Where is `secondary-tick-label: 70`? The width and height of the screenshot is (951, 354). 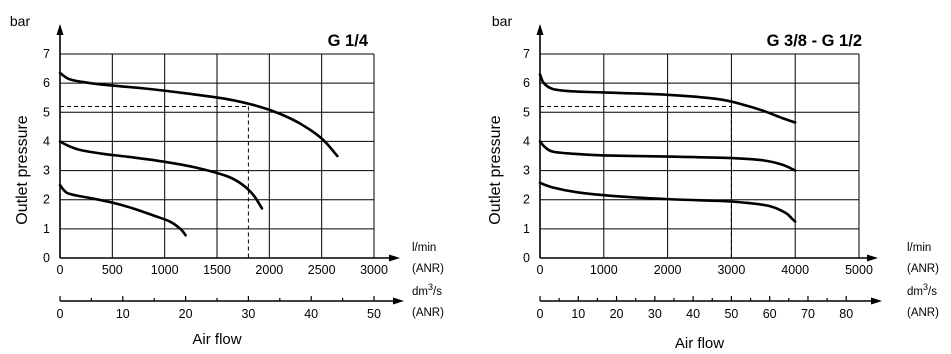 secondary-tick-label: 70 is located at coordinates (808, 314).